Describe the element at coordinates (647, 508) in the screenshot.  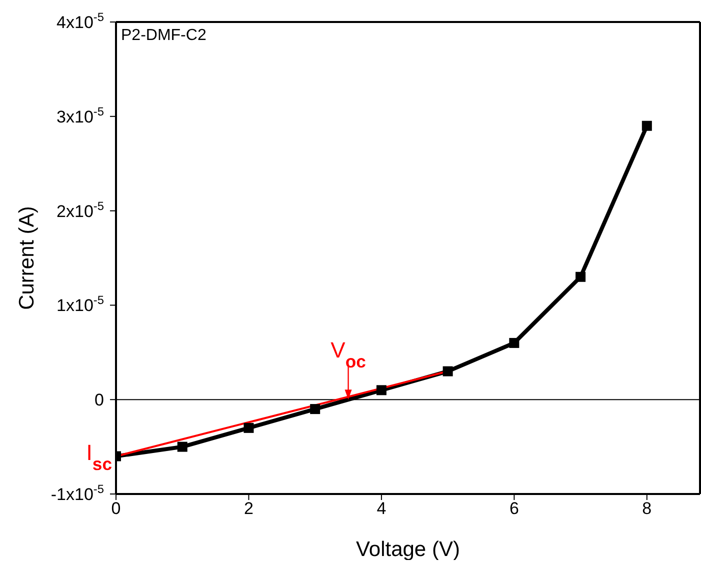
I see `x-tick-label: 8` at that location.